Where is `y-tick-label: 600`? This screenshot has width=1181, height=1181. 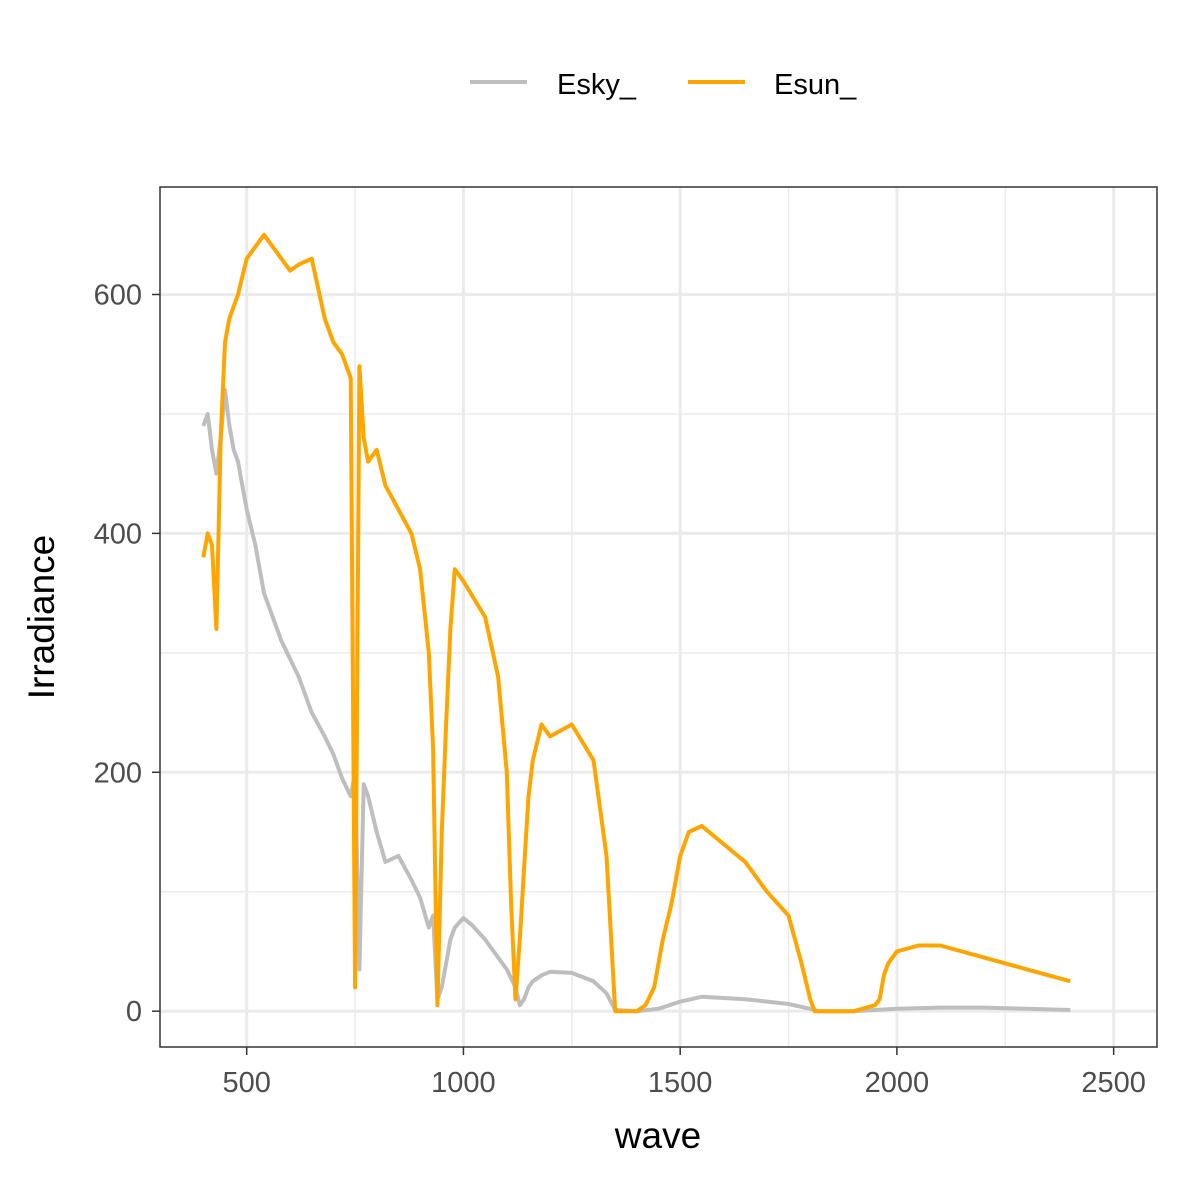
y-tick-label: 600 is located at coordinates (118, 296).